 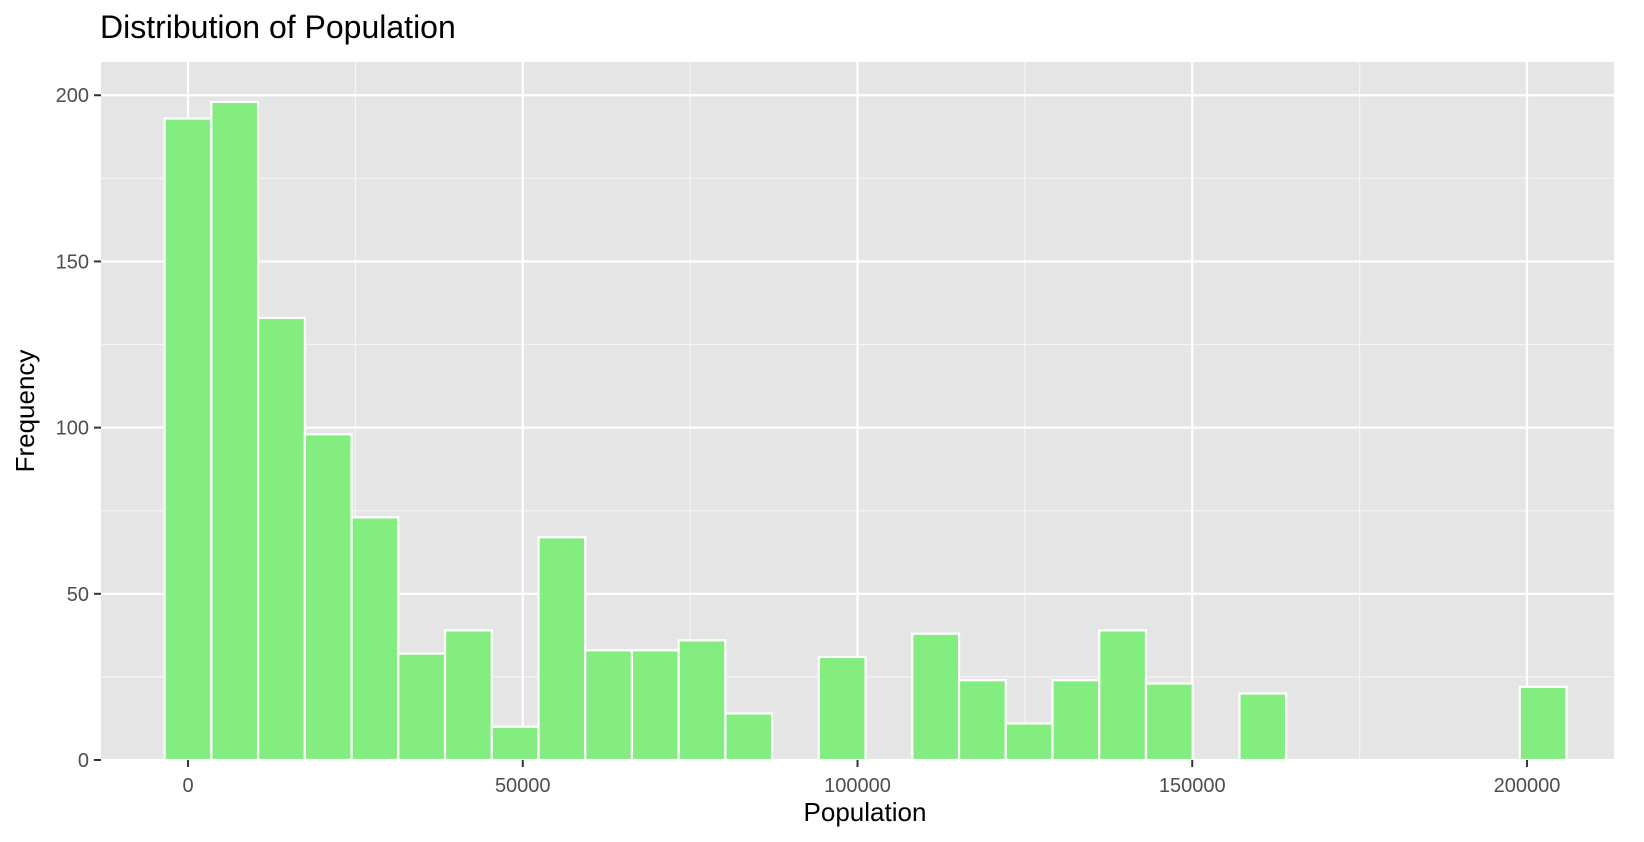 What do you see at coordinates (857, 786) in the screenshot?
I see `x-tick-label: 100000` at bounding box center [857, 786].